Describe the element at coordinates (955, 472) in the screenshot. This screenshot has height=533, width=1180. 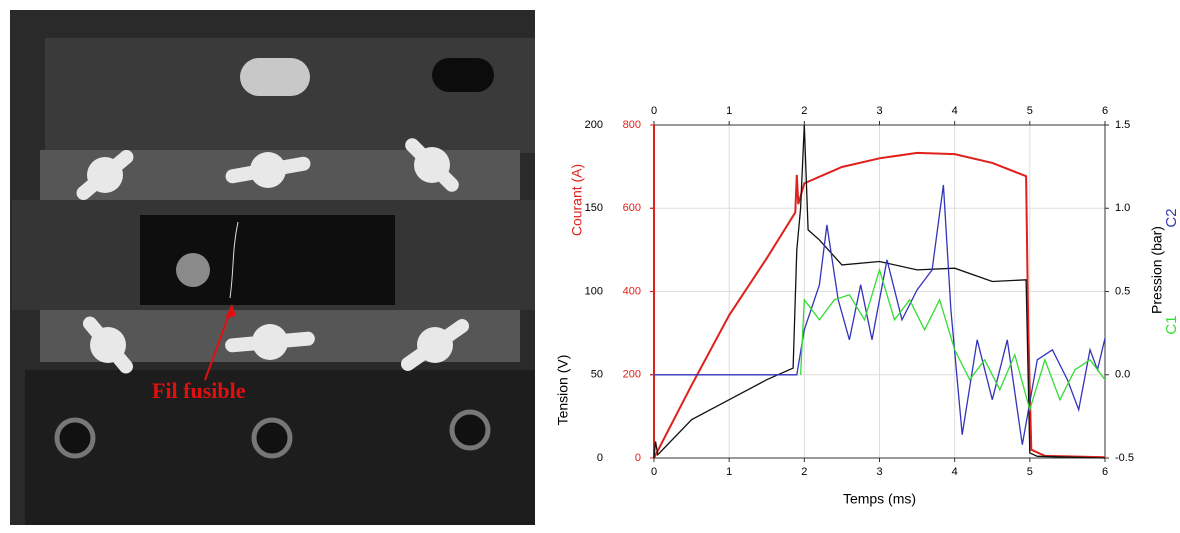
I see `x-tick-label: 4` at that location.